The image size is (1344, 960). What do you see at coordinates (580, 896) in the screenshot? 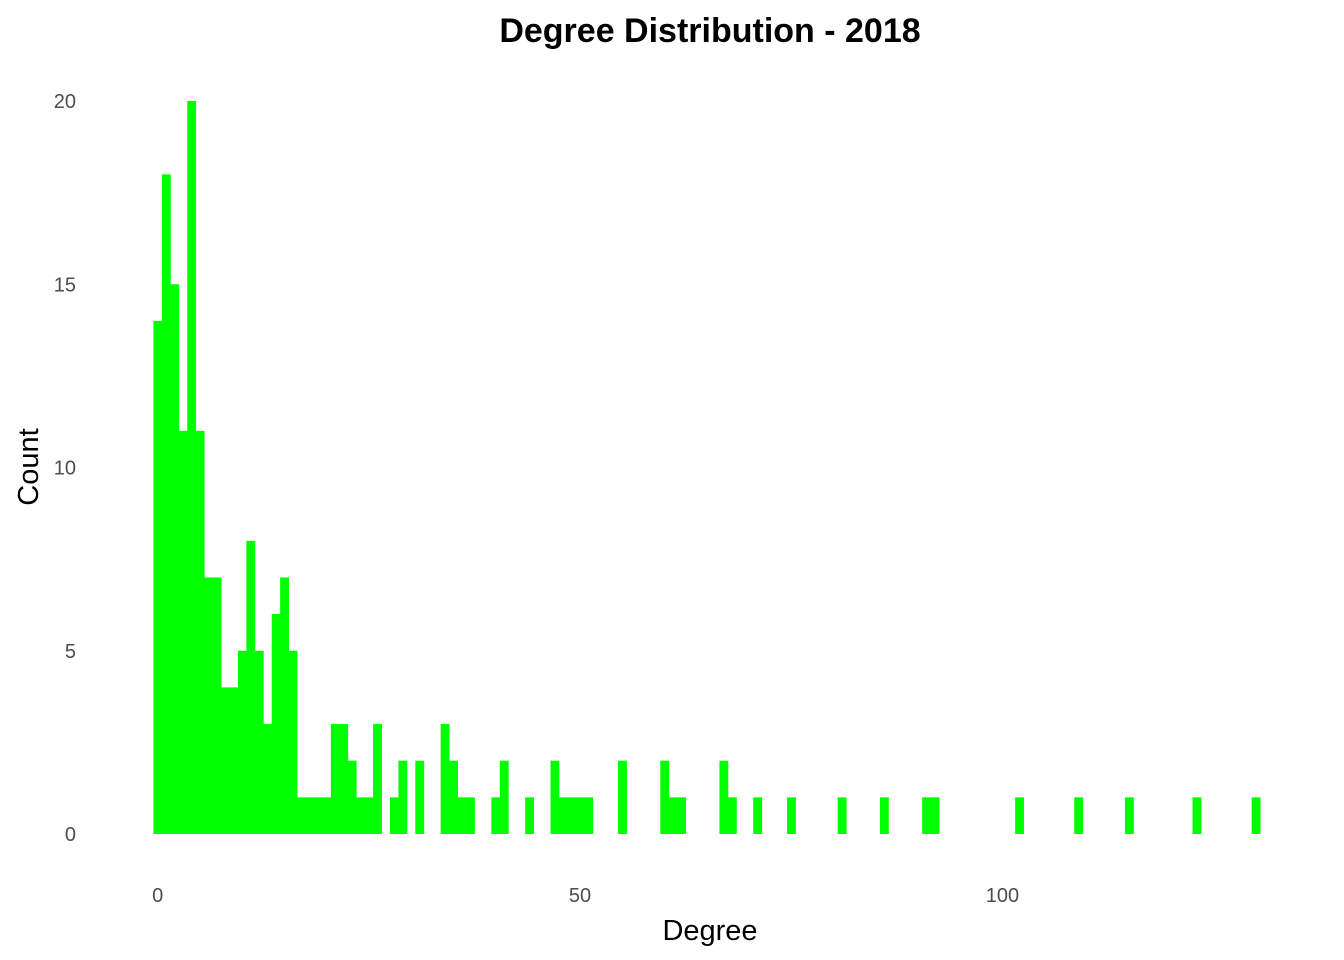
I see `x-tick-label-50: 50` at bounding box center [580, 896].